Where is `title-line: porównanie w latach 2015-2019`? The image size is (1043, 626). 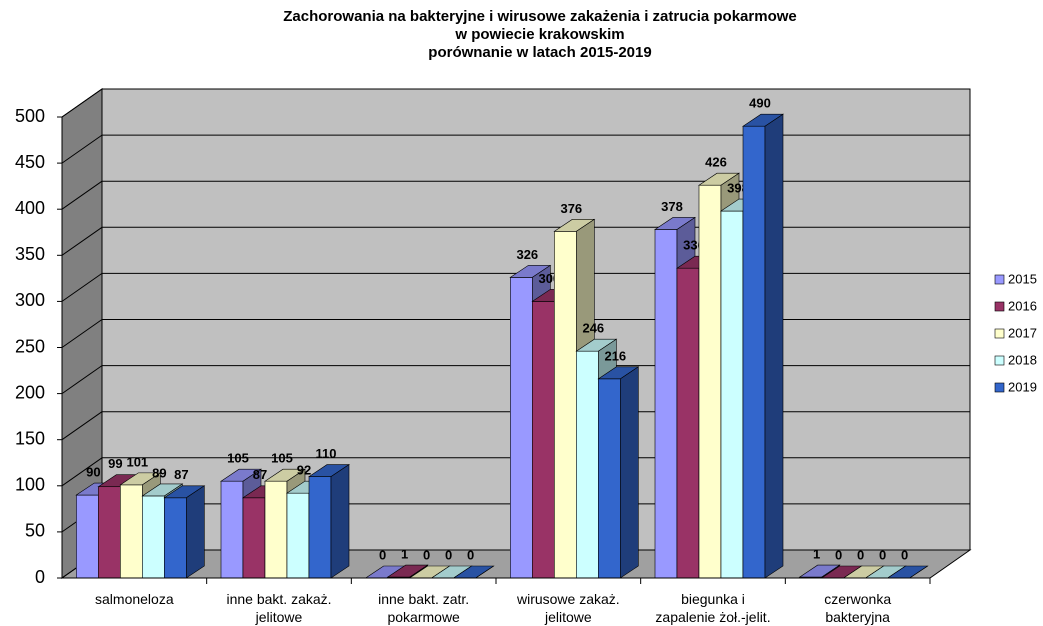 title-line: porównanie w latach 2015-2019 is located at coordinates (540, 52).